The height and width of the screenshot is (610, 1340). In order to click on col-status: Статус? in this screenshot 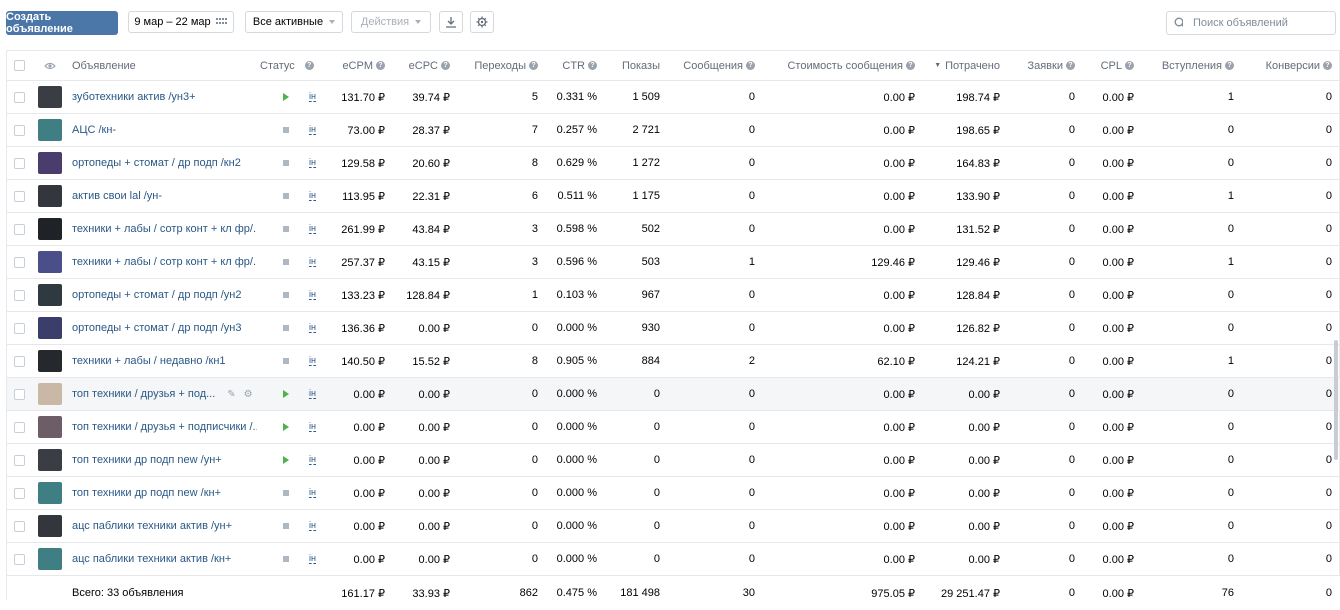, I will do `click(291, 65)`.